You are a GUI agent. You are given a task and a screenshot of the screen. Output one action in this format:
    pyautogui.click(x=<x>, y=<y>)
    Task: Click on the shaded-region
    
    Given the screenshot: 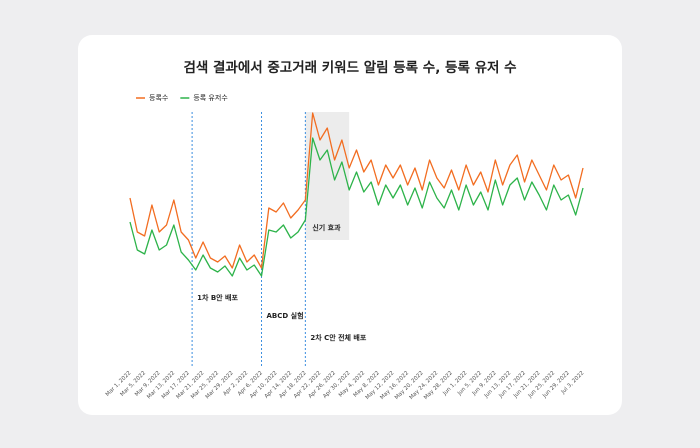 What is the action you would take?
    pyautogui.click(x=327, y=176)
    